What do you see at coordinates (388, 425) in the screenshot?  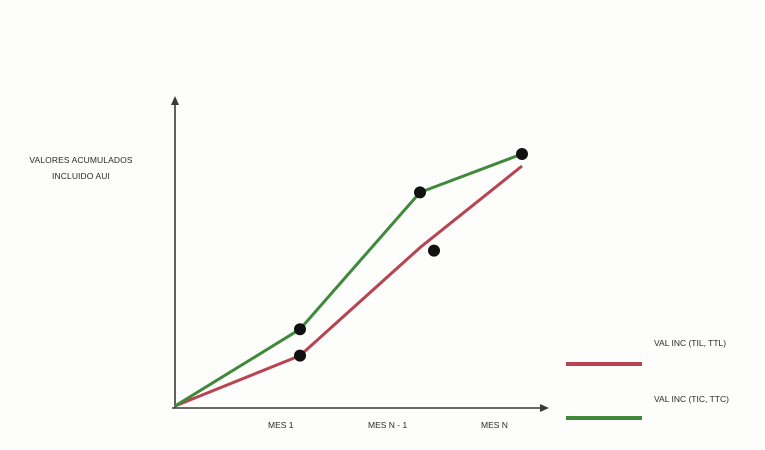 I see `x-tick-label: MES N - 1` at bounding box center [388, 425].